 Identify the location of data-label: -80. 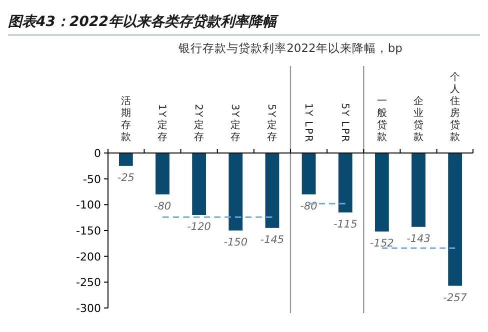
(163, 206).